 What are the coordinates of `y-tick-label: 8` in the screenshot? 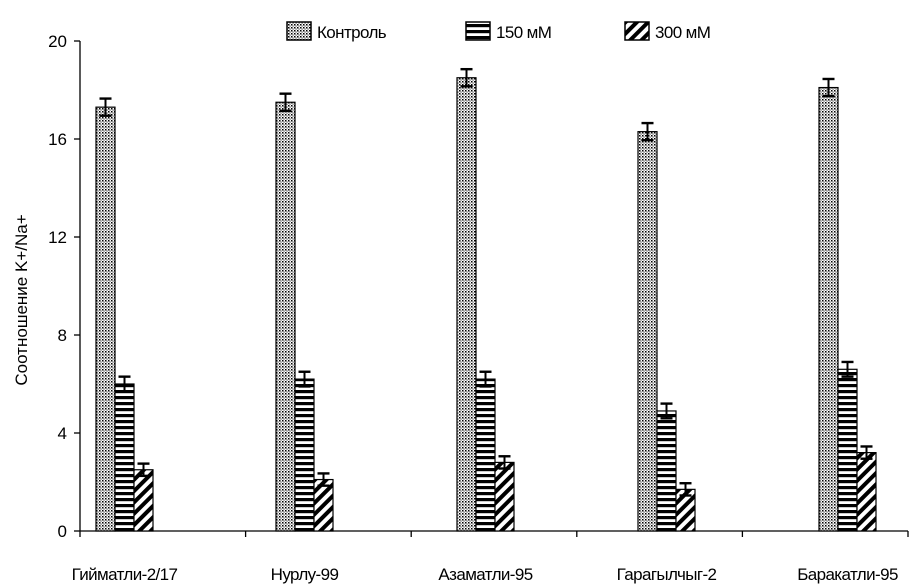 It's located at (62, 335).